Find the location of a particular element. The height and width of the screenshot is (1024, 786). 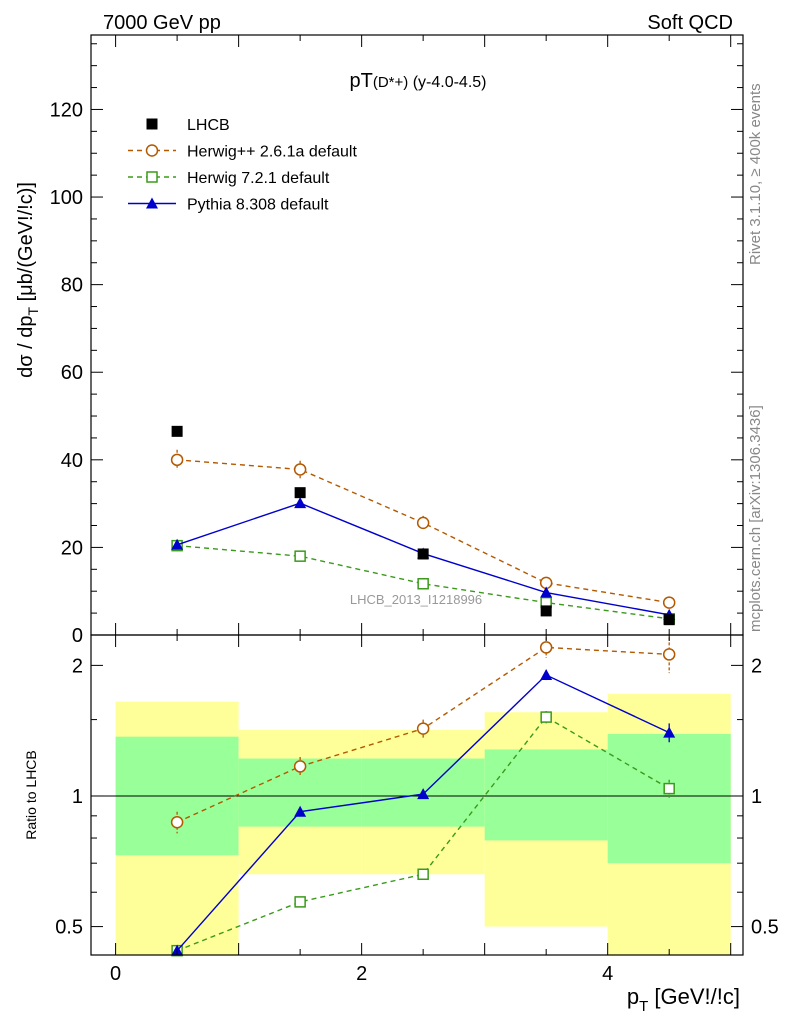

x-tick-label: 4 is located at coordinates (607, 974).